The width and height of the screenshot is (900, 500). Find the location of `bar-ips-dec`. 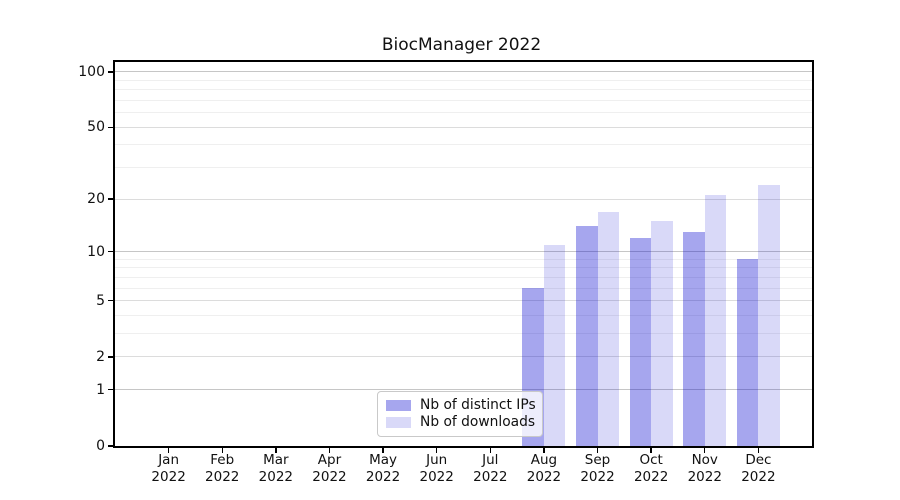

bar-ips-dec is located at coordinates (747, 352).